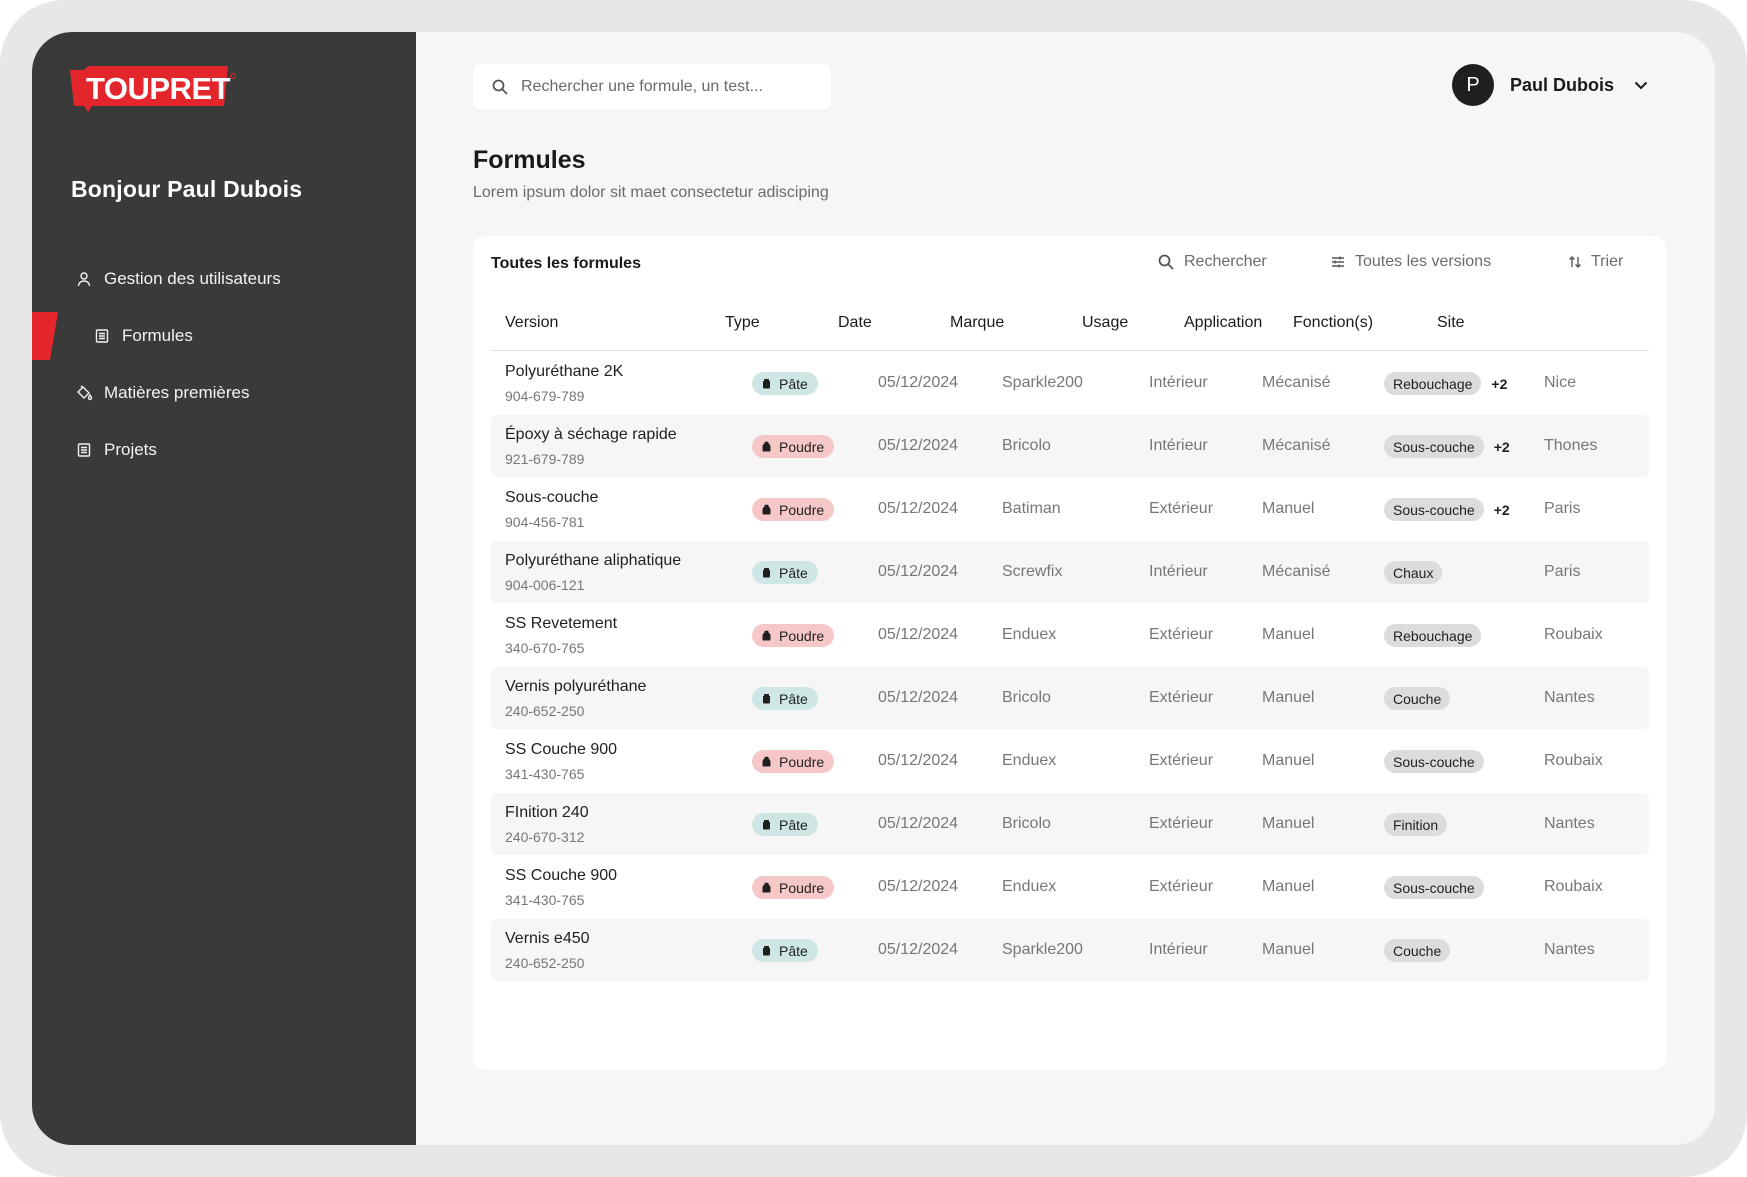  I want to click on sort-button: Trier, so click(1595, 262).